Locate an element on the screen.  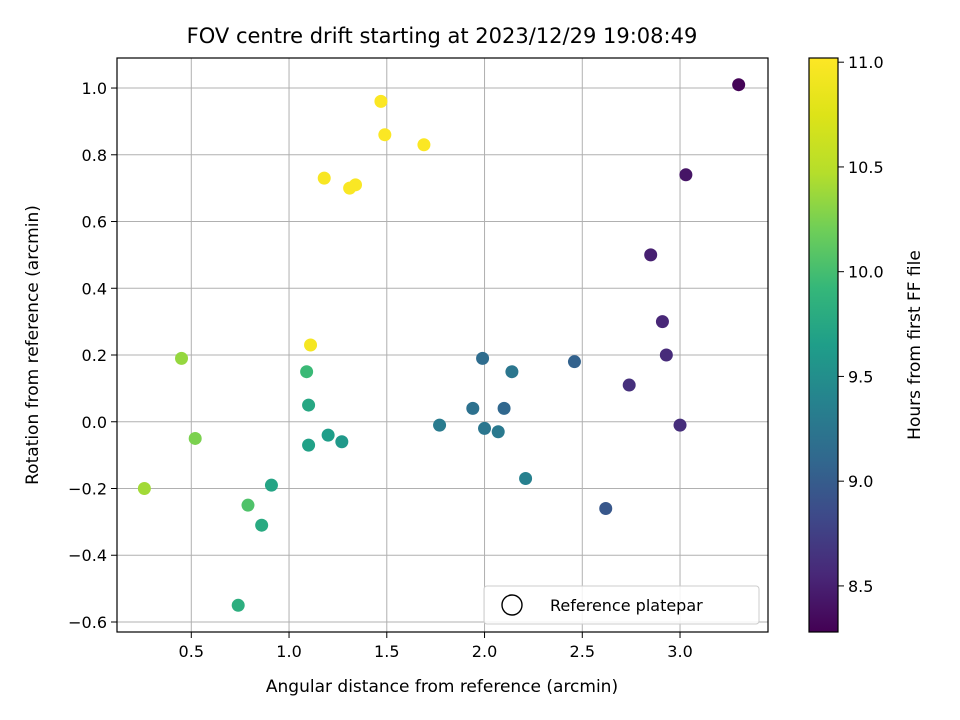
y-tick-label: 0.0 is located at coordinates (94, 422).